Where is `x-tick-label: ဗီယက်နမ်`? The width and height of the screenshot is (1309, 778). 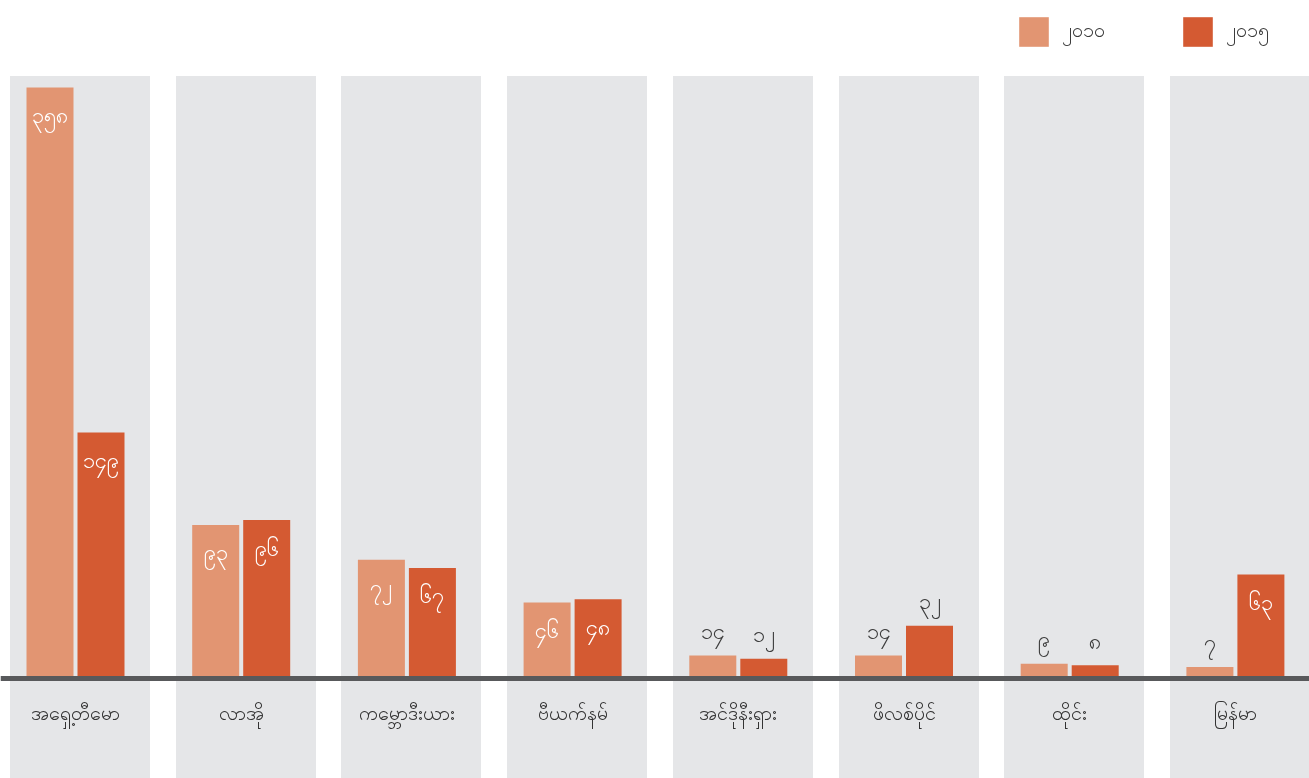 x-tick-label: ဗီယက်နမ် is located at coordinates (572, 714).